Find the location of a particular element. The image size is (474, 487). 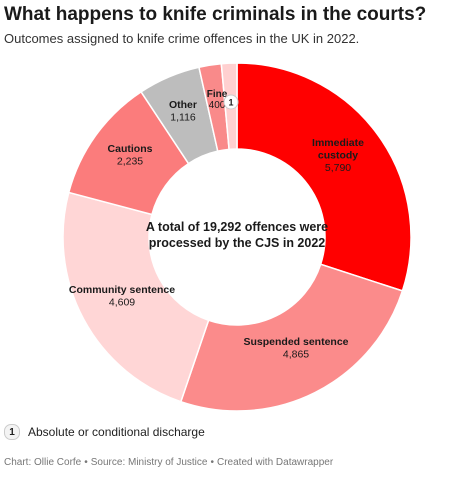

credit-chart: Chart: Ollie Corfe is located at coordinates (43, 462).